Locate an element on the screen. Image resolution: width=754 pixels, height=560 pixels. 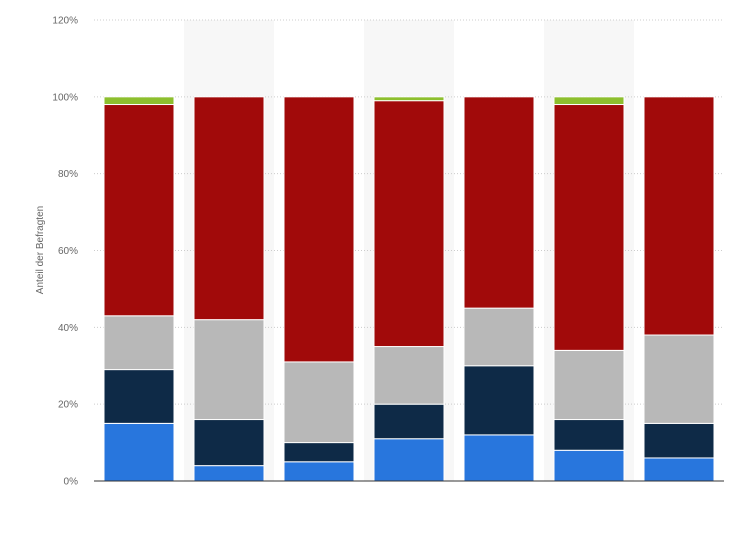
y-tick-label: 80% is located at coordinates (68, 174).